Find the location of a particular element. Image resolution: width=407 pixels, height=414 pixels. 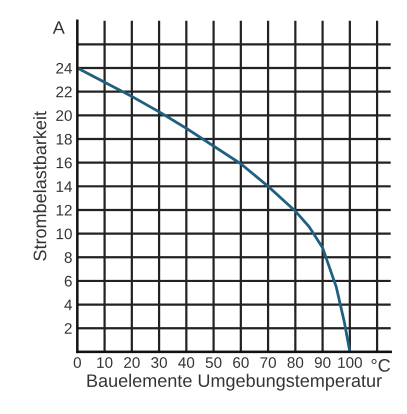

x-tick-label: 100 is located at coordinates (350, 362).